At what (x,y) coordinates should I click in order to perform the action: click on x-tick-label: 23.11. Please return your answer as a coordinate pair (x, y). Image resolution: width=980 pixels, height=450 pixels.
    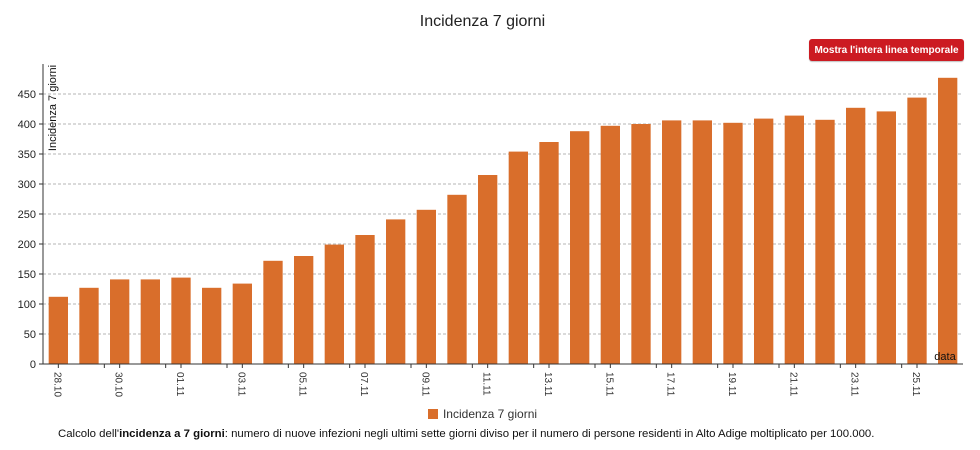
    Looking at the image, I should click on (854, 384).